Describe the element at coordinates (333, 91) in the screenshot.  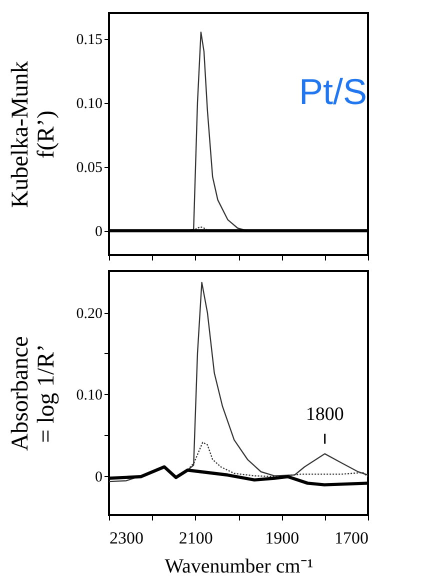
I see `annotation: Pt/S` at that location.